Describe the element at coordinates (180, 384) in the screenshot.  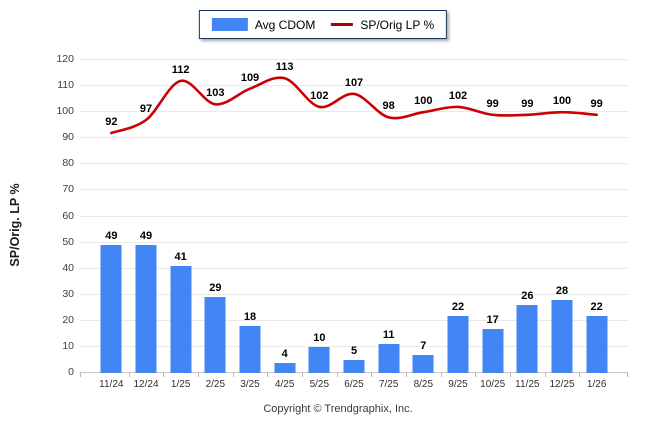
I see `x-axis-label: 1/25` at that location.